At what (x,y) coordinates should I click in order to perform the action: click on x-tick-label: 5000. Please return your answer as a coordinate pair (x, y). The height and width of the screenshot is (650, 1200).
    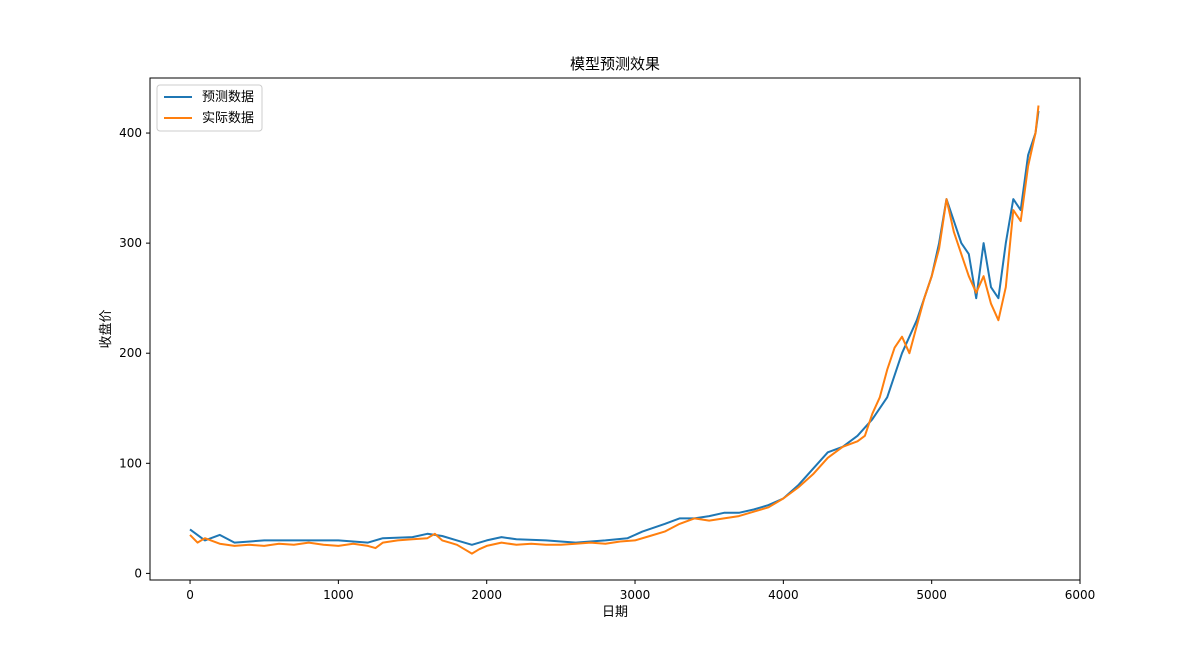
    Looking at the image, I should click on (931, 595).